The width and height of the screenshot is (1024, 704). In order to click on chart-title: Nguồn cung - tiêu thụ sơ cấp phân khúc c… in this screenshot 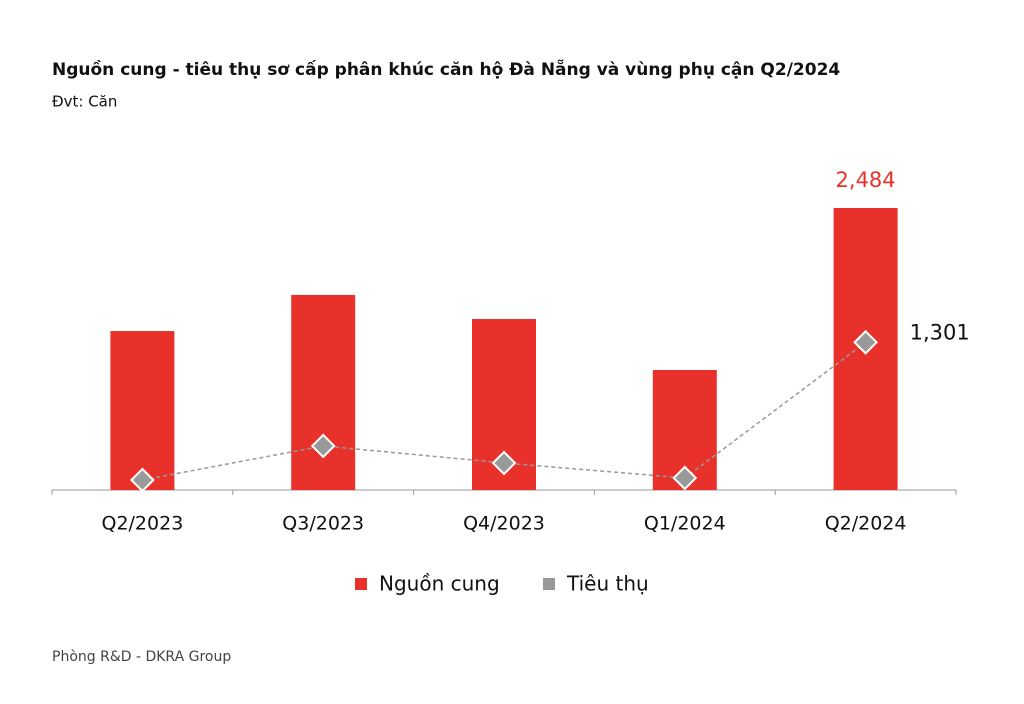, I will do `click(446, 69)`.